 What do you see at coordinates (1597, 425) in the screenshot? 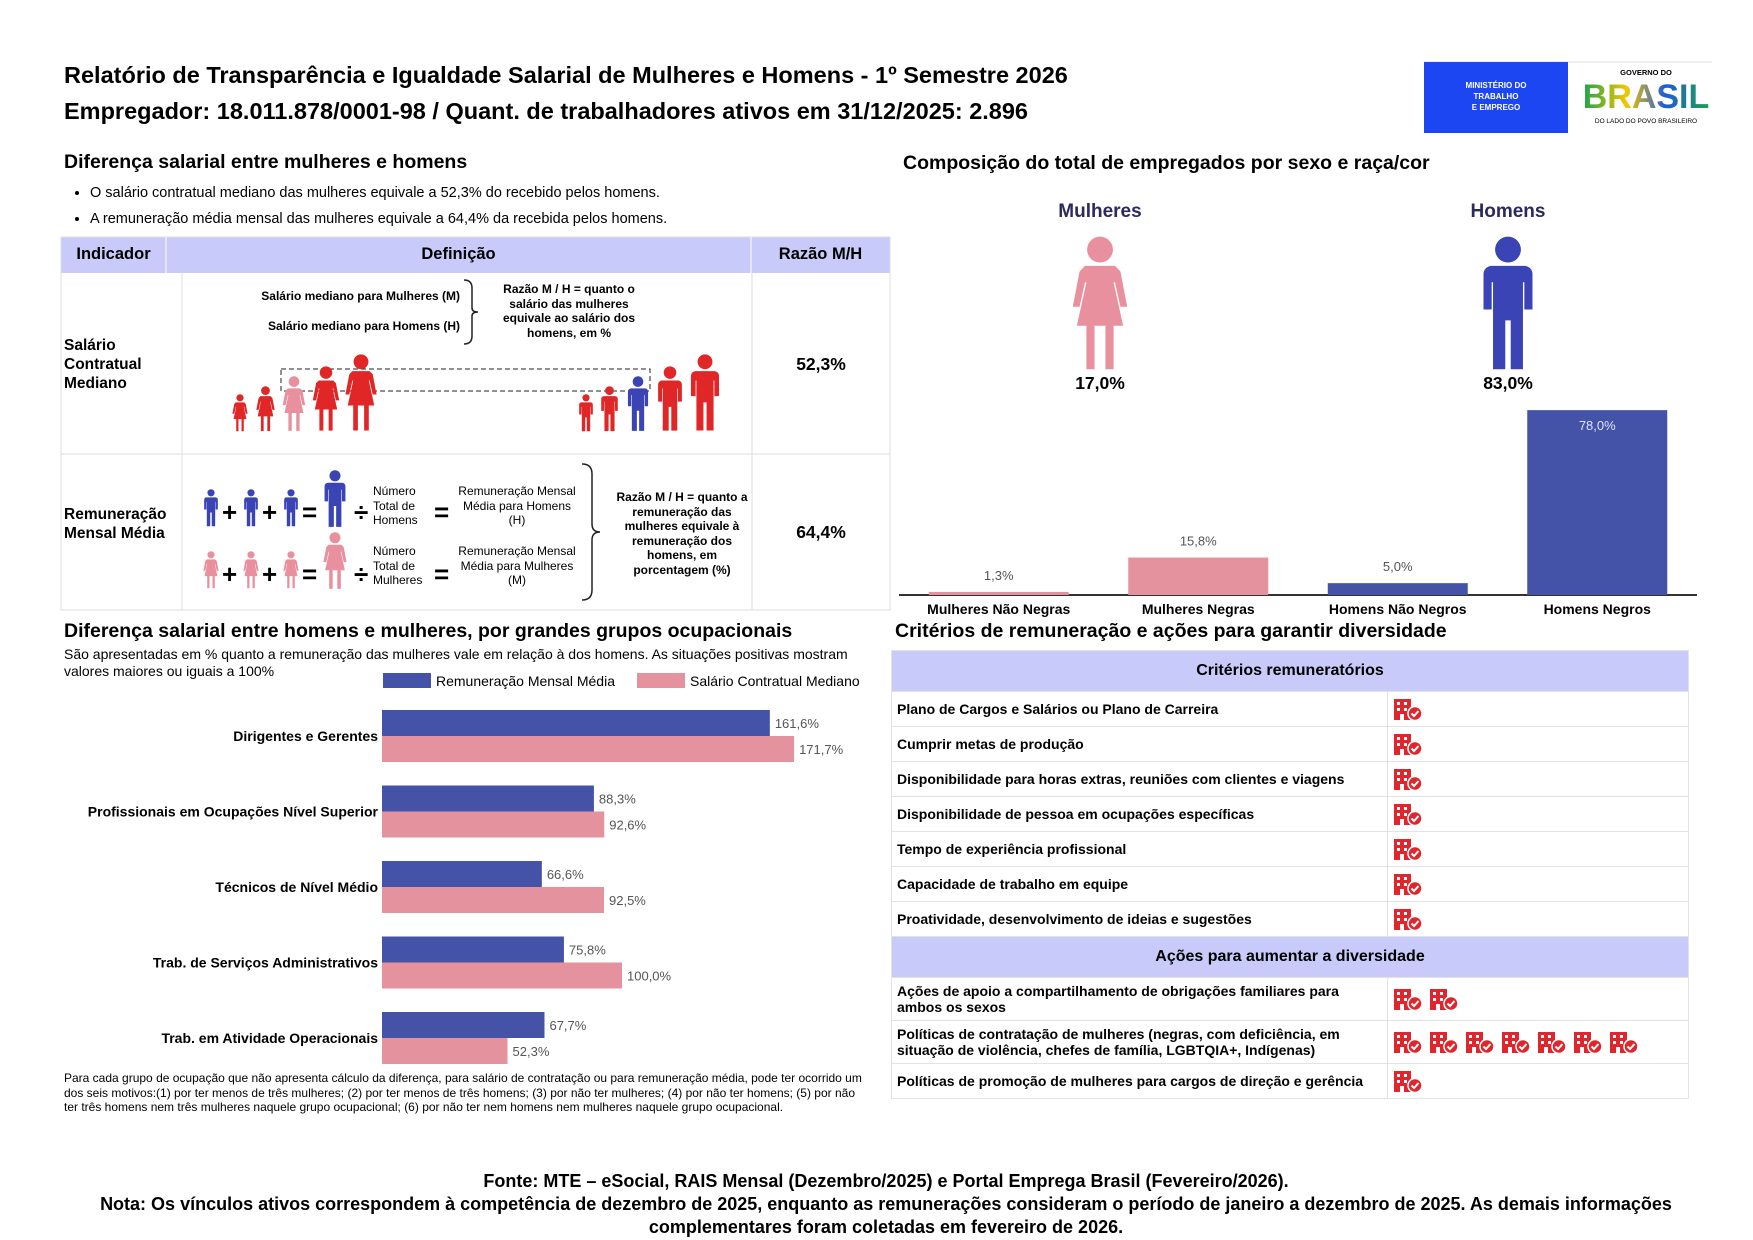
I see `value-label: 78,0%` at bounding box center [1597, 425].